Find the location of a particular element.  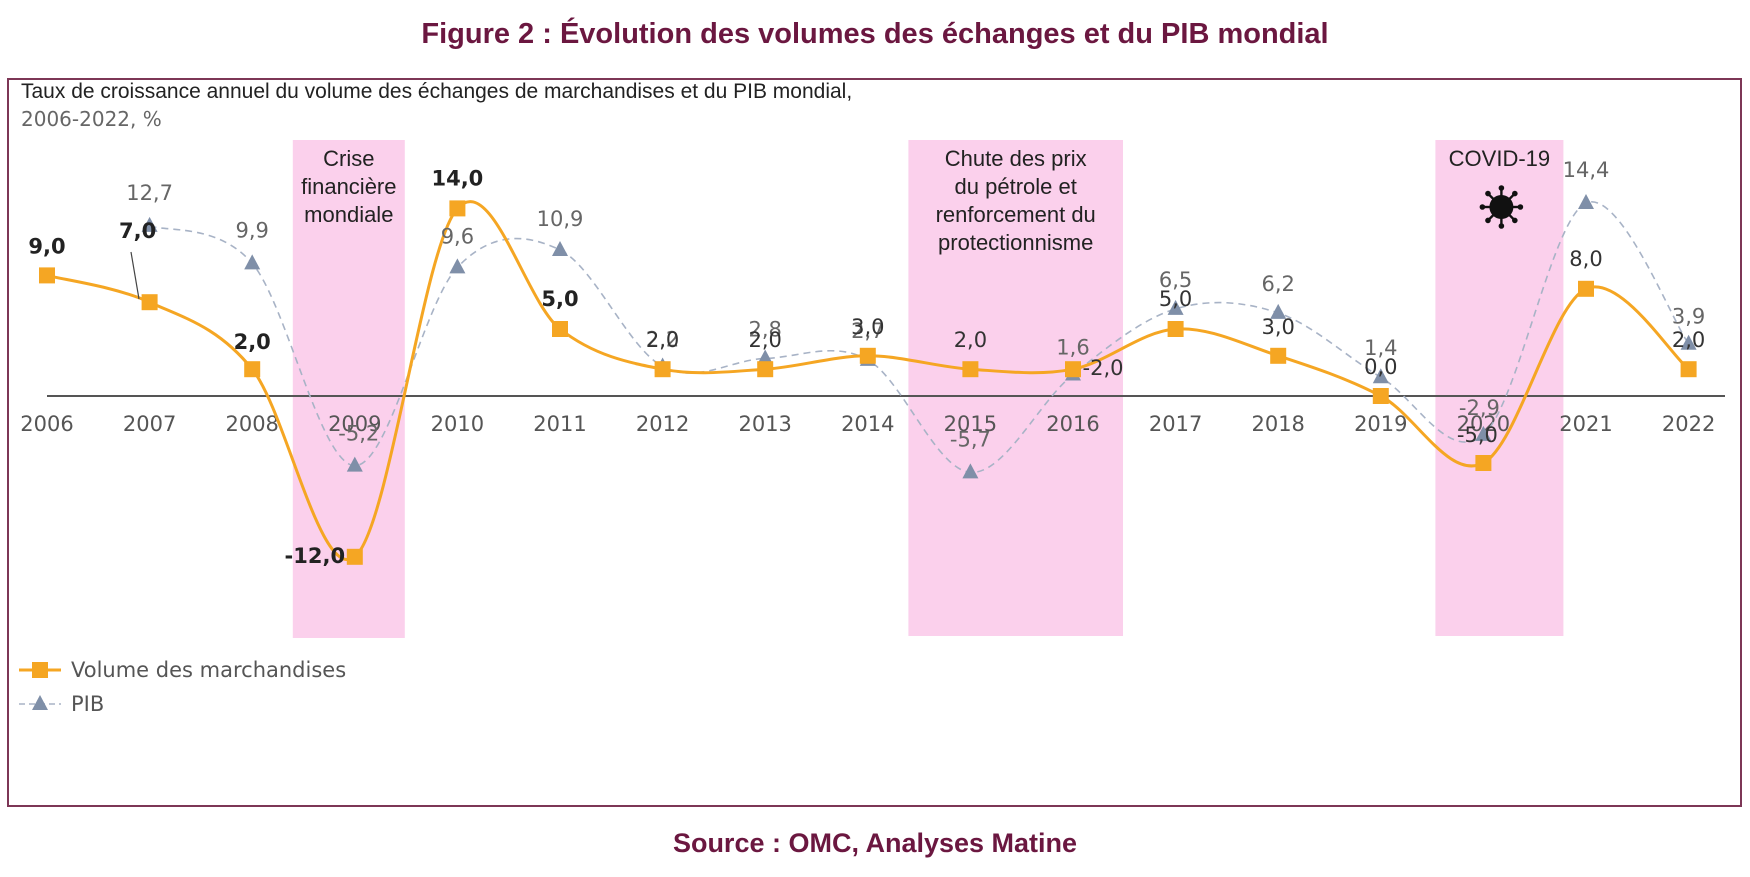

gdp-value-label: 10,9 is located at coordinates (560, 219).